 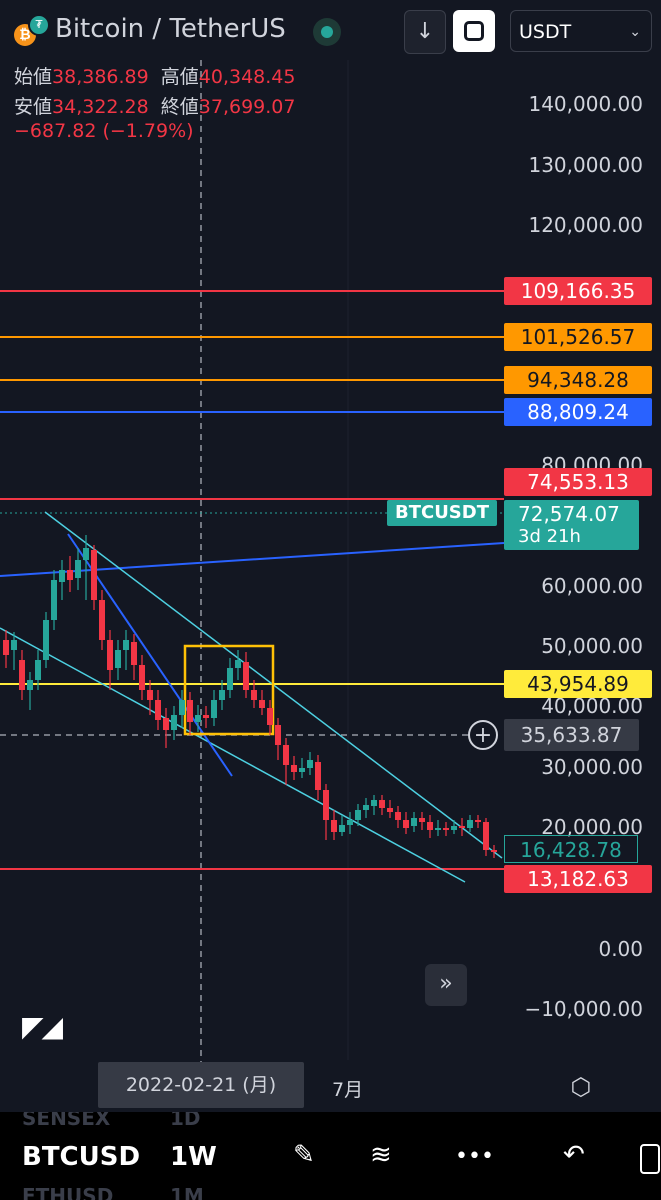 What do you see at coordinates (304, 1155) in the screenshot?
I see `draw-icon: ✎` at bounding box center [304, 1155].